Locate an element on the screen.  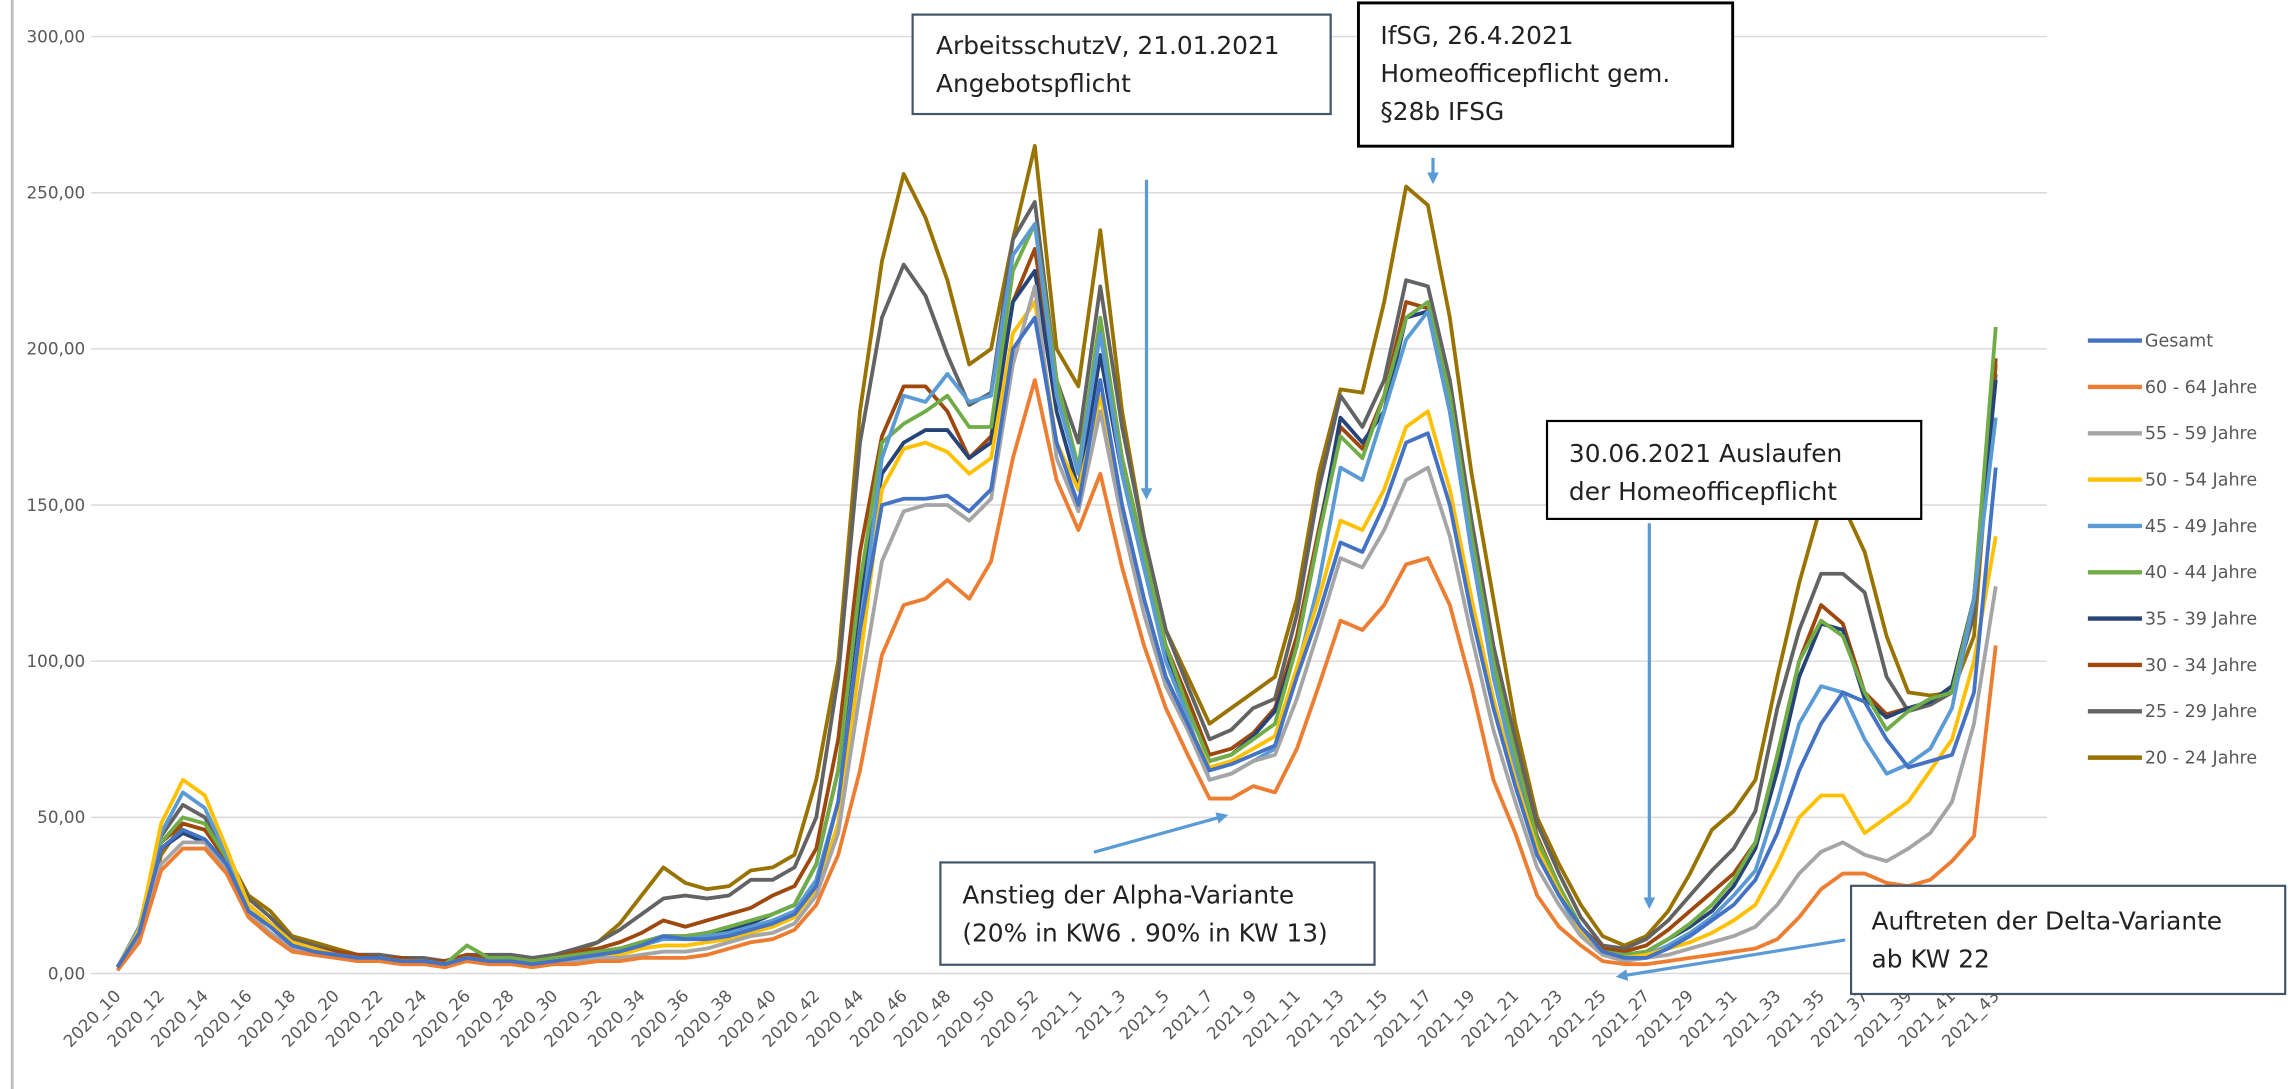
legend-label: 35 - 39 Jahre is located at coordinates (2201, 619).